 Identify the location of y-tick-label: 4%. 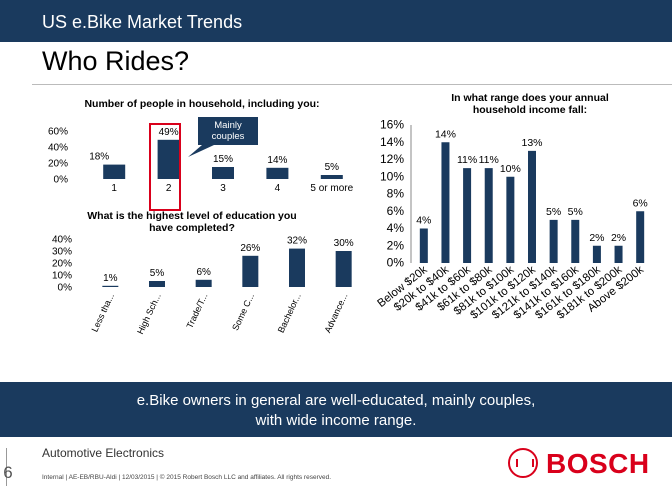
(396, 228).